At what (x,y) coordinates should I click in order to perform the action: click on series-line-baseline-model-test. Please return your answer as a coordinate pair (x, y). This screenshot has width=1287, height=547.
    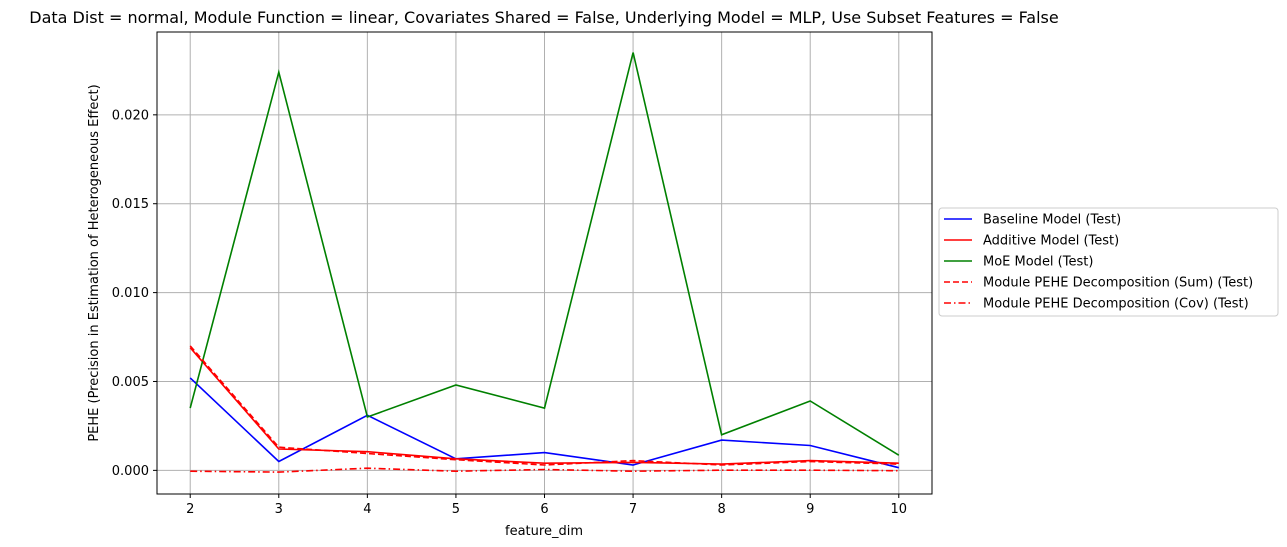
    Looking at the image, I should click on (544, 423).